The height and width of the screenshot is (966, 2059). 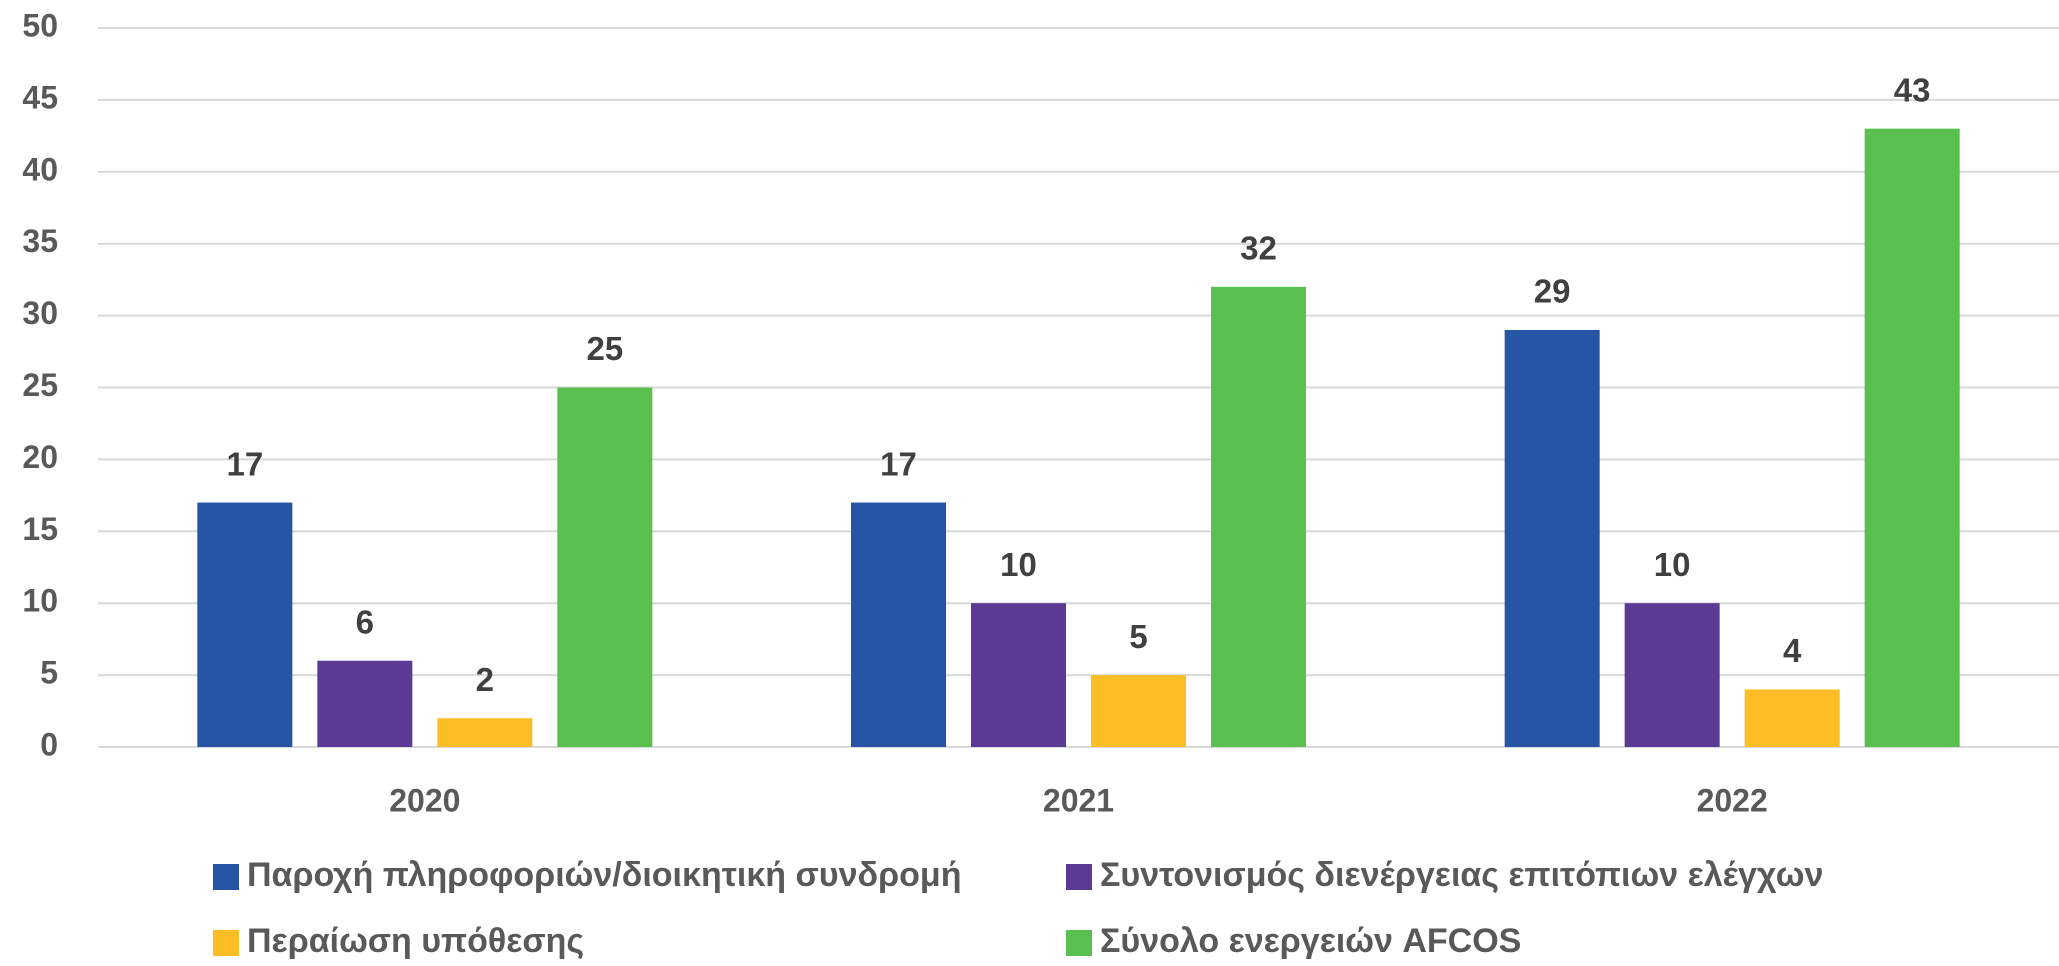 I want to click on legend-label: Περαίωση υπόθεσης, so click(x=415, y=941).